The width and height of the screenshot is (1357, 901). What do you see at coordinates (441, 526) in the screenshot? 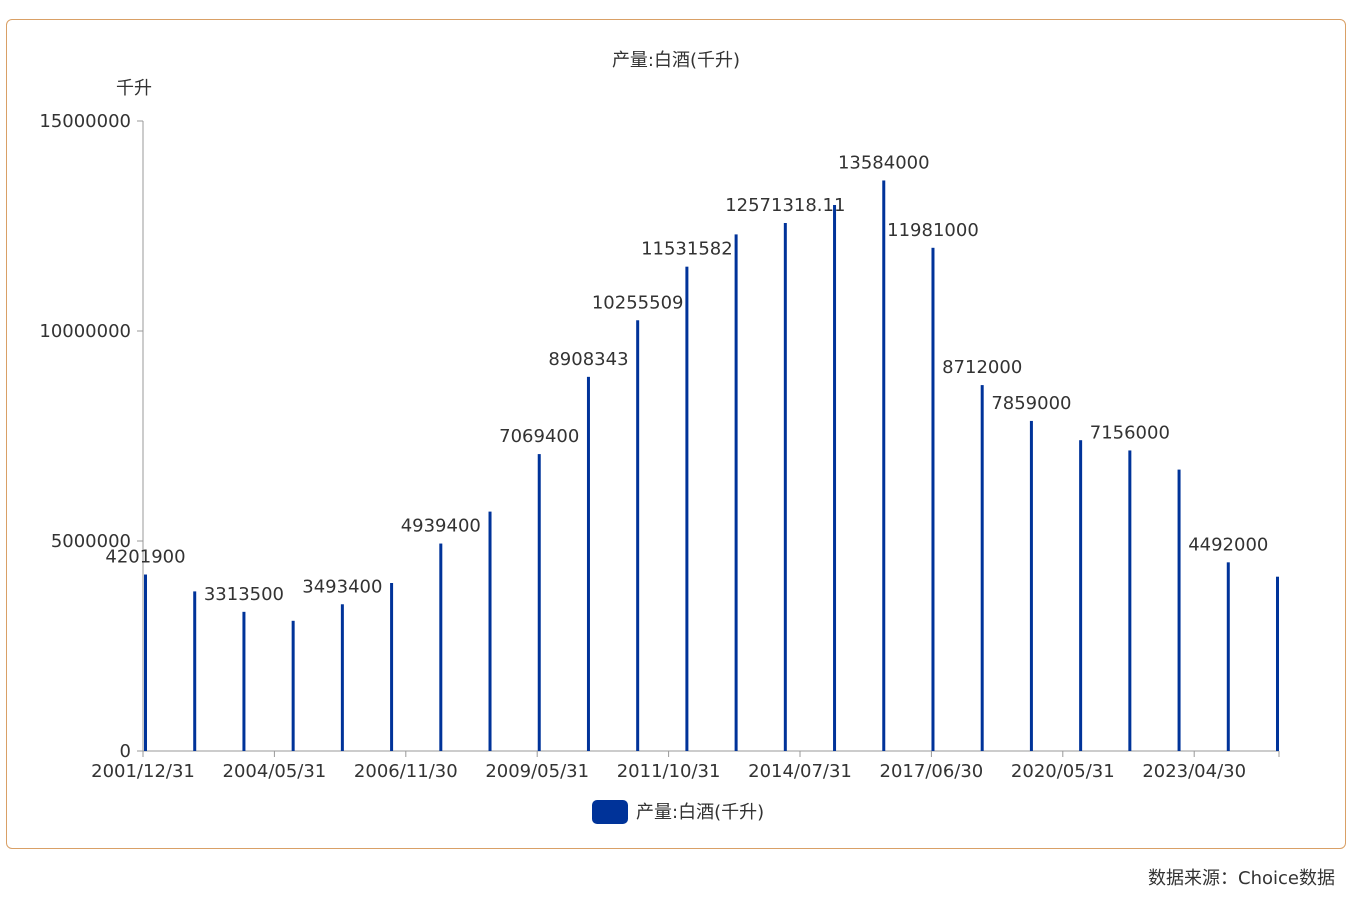
I see `bar-value-label: 4939400` at bounding box center [441, 526].